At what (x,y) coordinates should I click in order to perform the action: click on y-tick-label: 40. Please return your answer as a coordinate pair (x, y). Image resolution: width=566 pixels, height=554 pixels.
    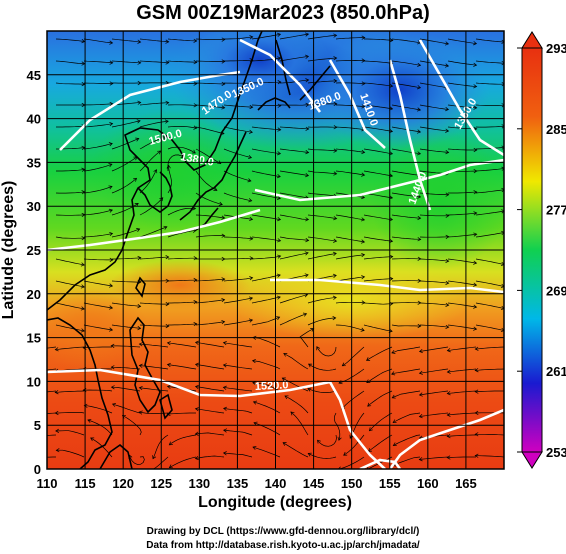
    Looking at the image, I should click on (34, 119).